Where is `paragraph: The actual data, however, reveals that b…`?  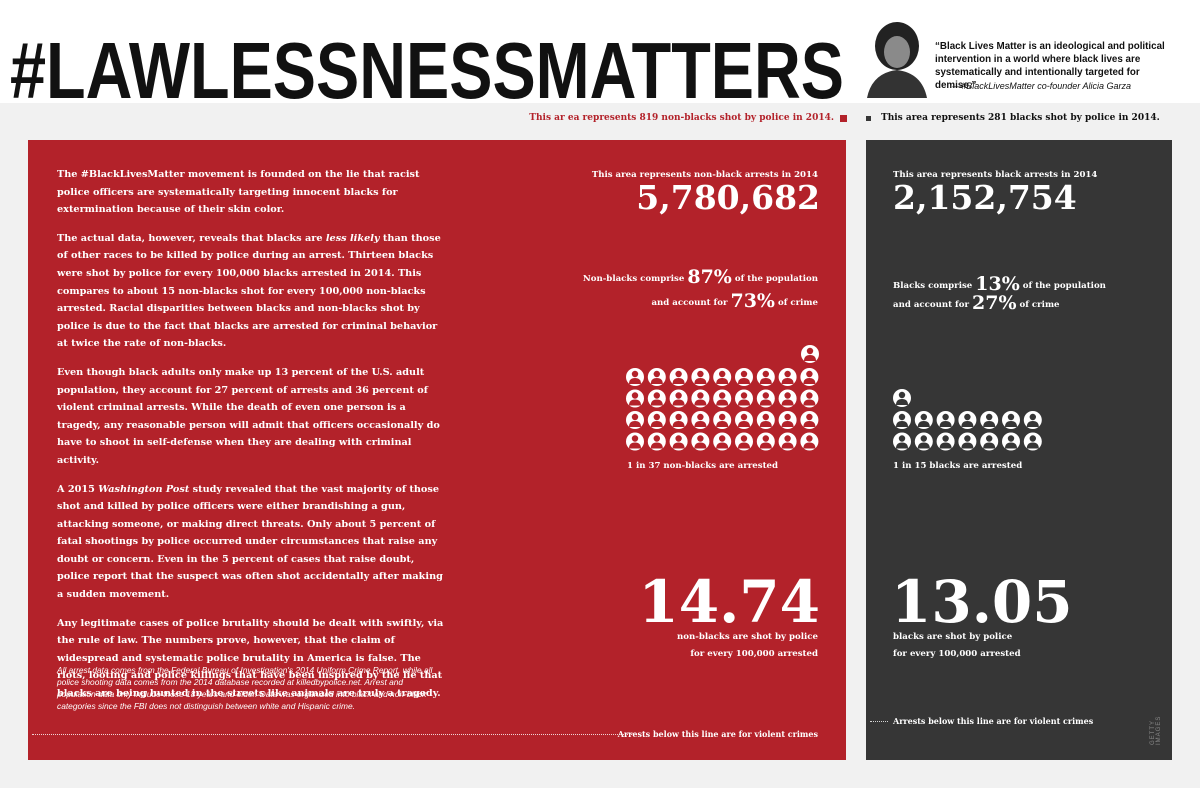
paragraph: The actual data, however, reveals that b… is located at coordinates (253, 291).